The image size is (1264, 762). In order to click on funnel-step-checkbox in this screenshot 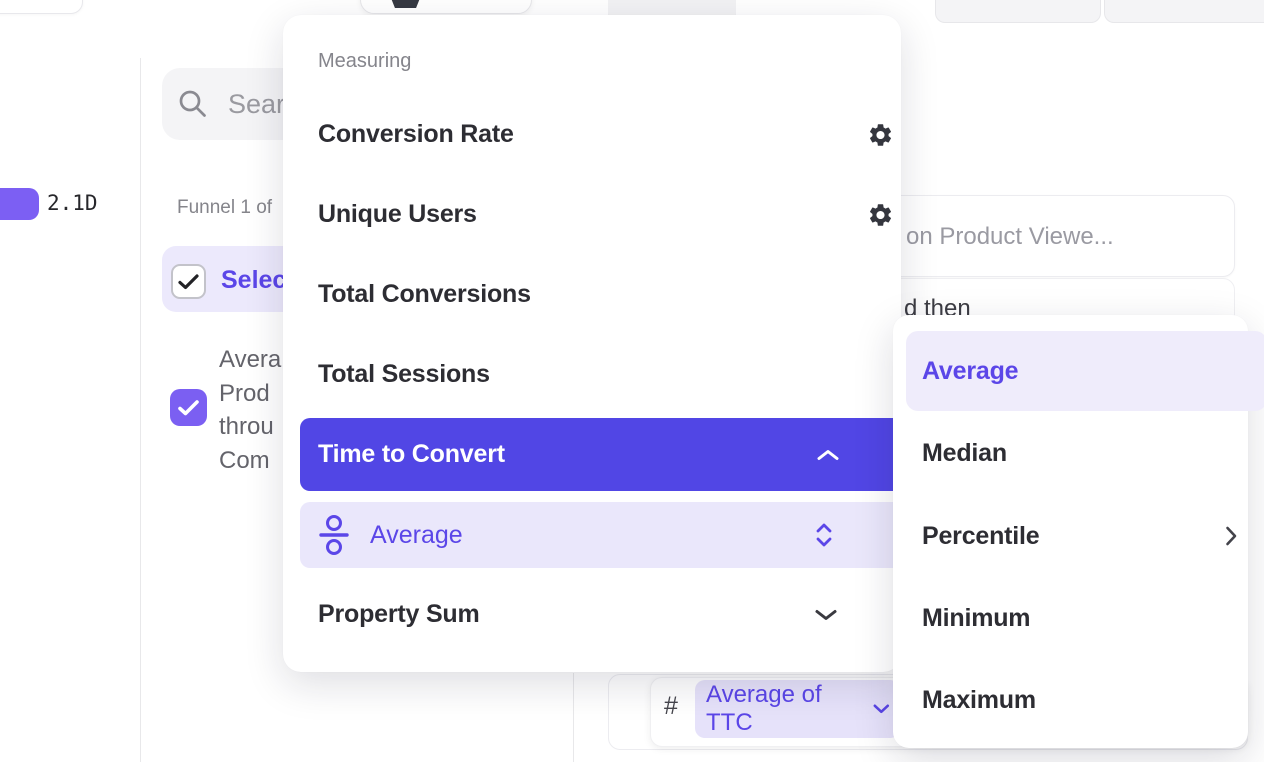, I will do `click(188, 407)`.